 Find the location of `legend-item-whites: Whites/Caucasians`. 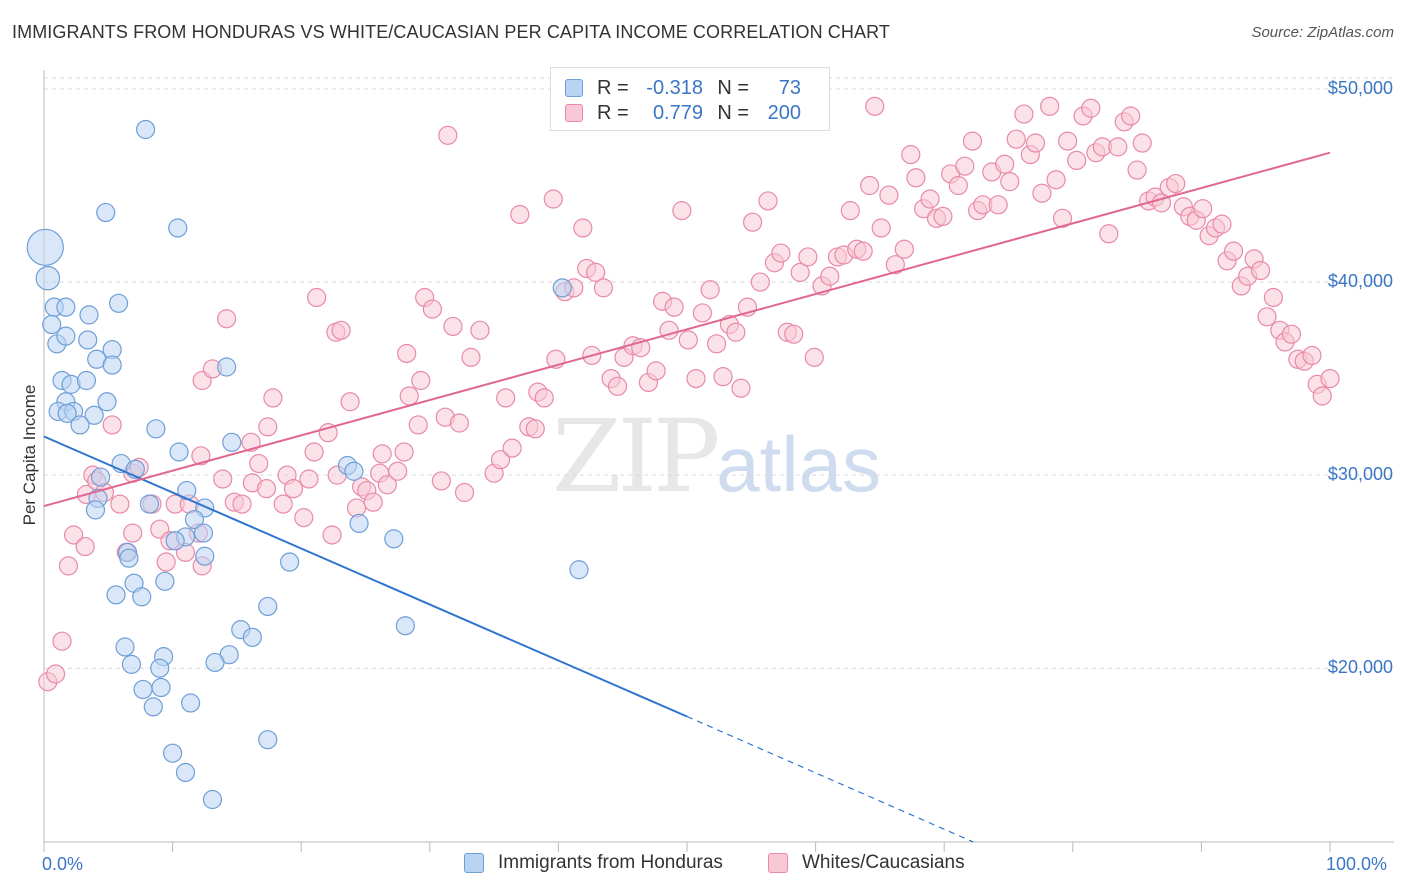

legend-item-whites: Whites/Caucasians is located at coordinates (866, 863).